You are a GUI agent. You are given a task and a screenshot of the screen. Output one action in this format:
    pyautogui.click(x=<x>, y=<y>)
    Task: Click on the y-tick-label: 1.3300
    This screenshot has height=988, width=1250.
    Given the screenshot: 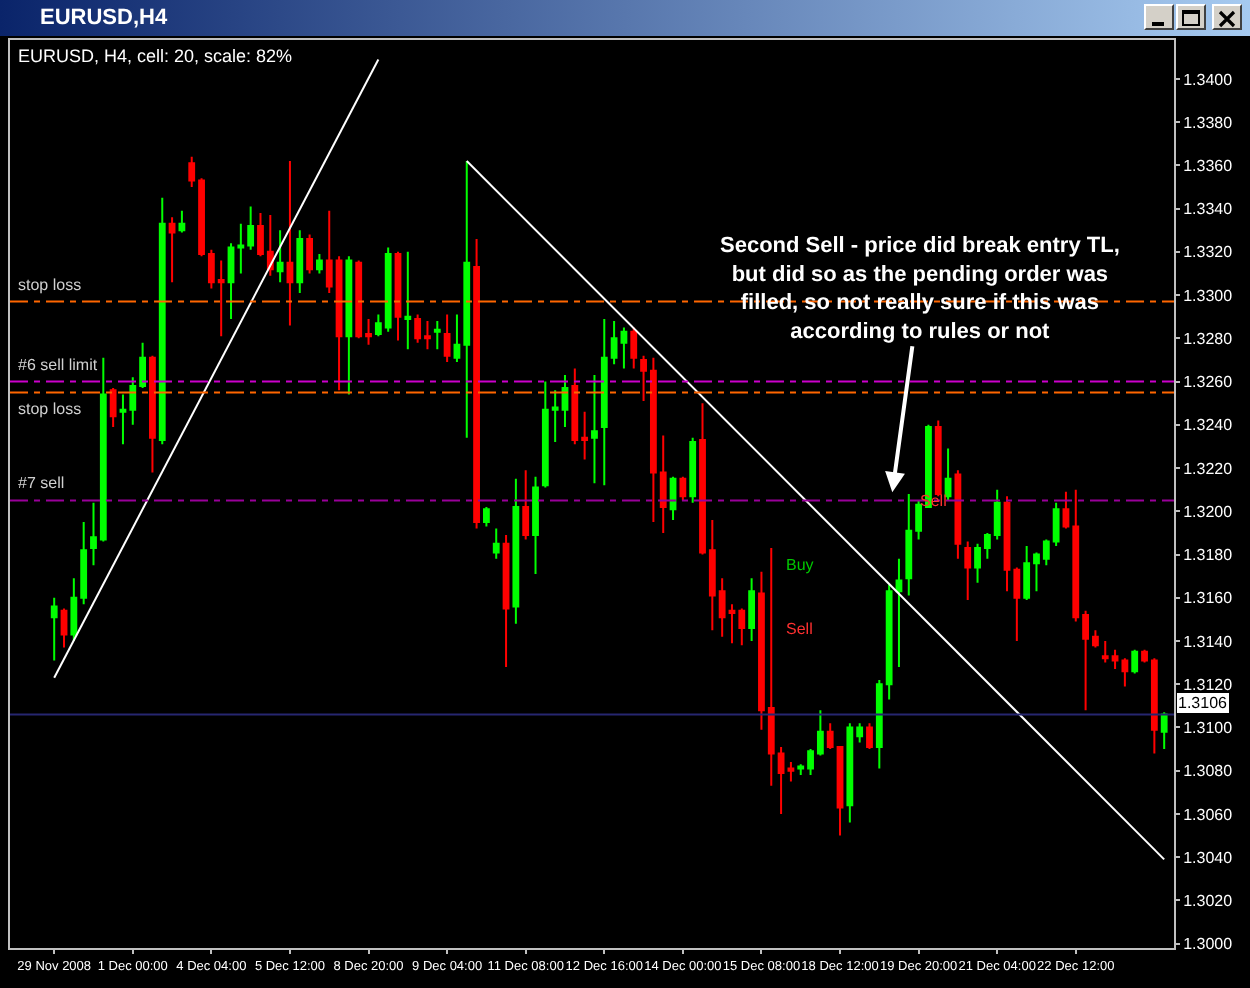 What is the action you would take?
    pyautogui.click(x=1208, y=295)
    